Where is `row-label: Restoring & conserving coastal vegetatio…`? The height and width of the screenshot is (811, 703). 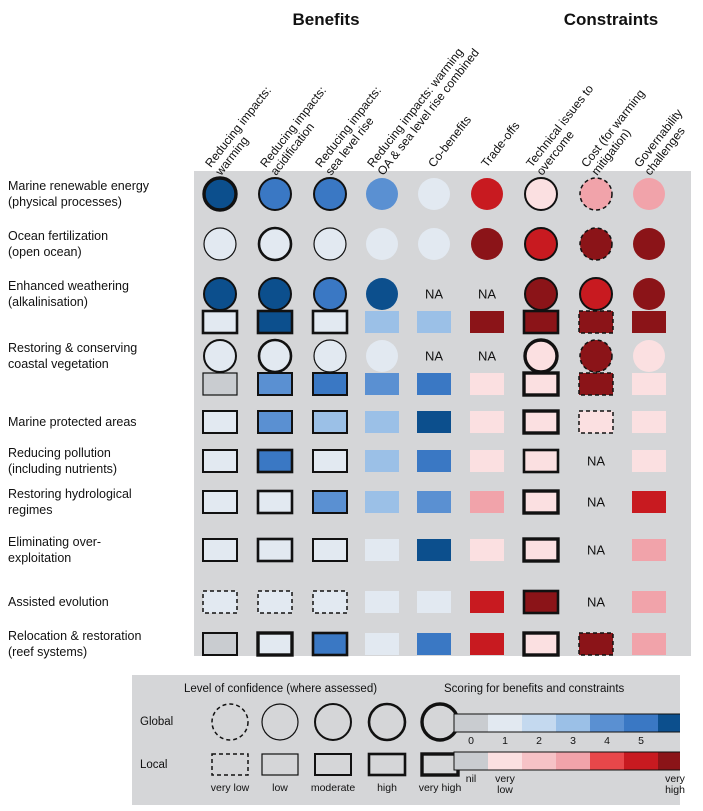
row-label: Restoring & conserving coastal vegetatio… is located at coordinates (73, 356).